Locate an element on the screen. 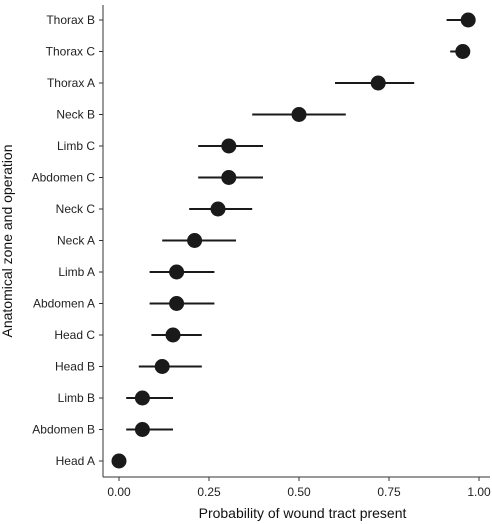 Image resolution: width=492 pixels, height=524 pixels. x-tick-label-2: 0.50 is located at coordinates (299, 492).